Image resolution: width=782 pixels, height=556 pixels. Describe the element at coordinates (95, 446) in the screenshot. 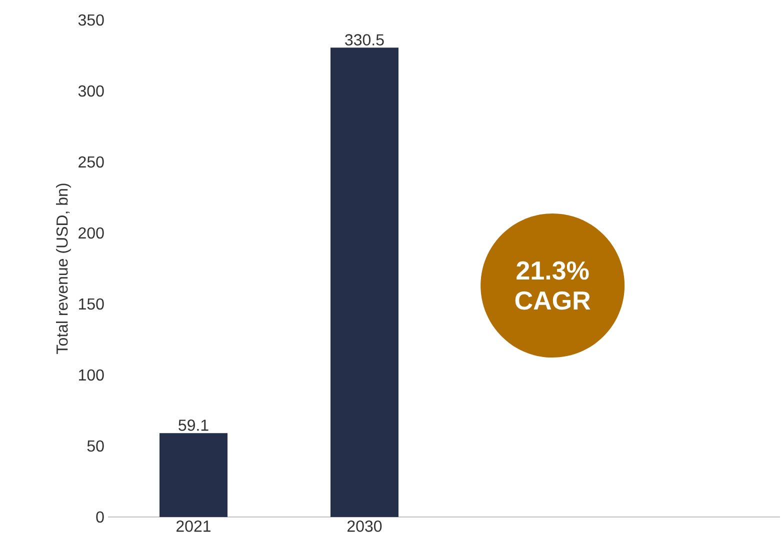

I see `y-tick-label: 50` at that location.